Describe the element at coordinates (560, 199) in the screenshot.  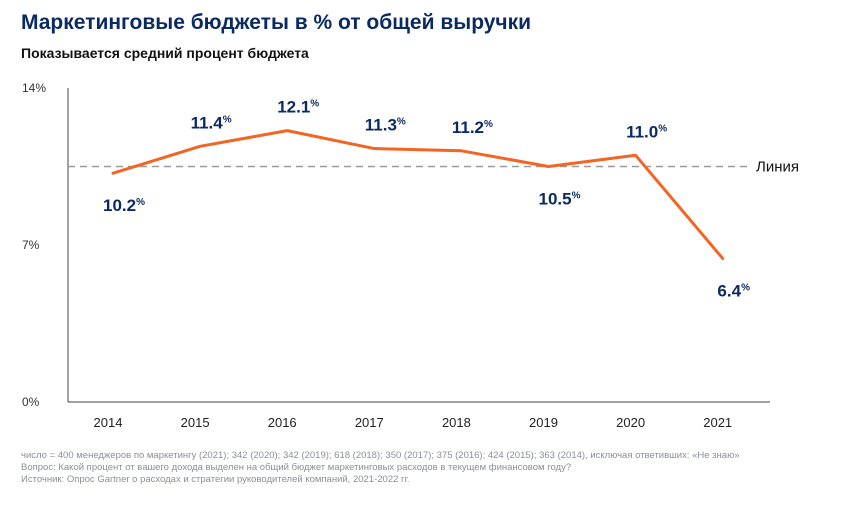
I see `data-label: 10.5%` at that location.